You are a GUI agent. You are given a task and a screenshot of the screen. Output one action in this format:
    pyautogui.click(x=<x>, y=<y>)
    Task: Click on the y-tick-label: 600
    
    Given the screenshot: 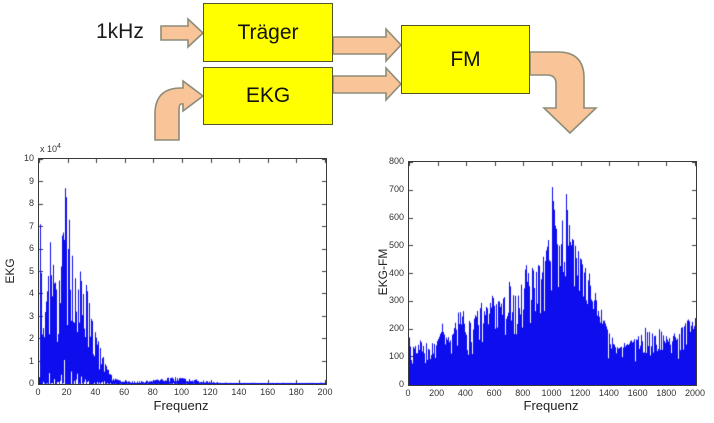 What is the action you would take?
    pyautogui.click(x=396, y=216)
    